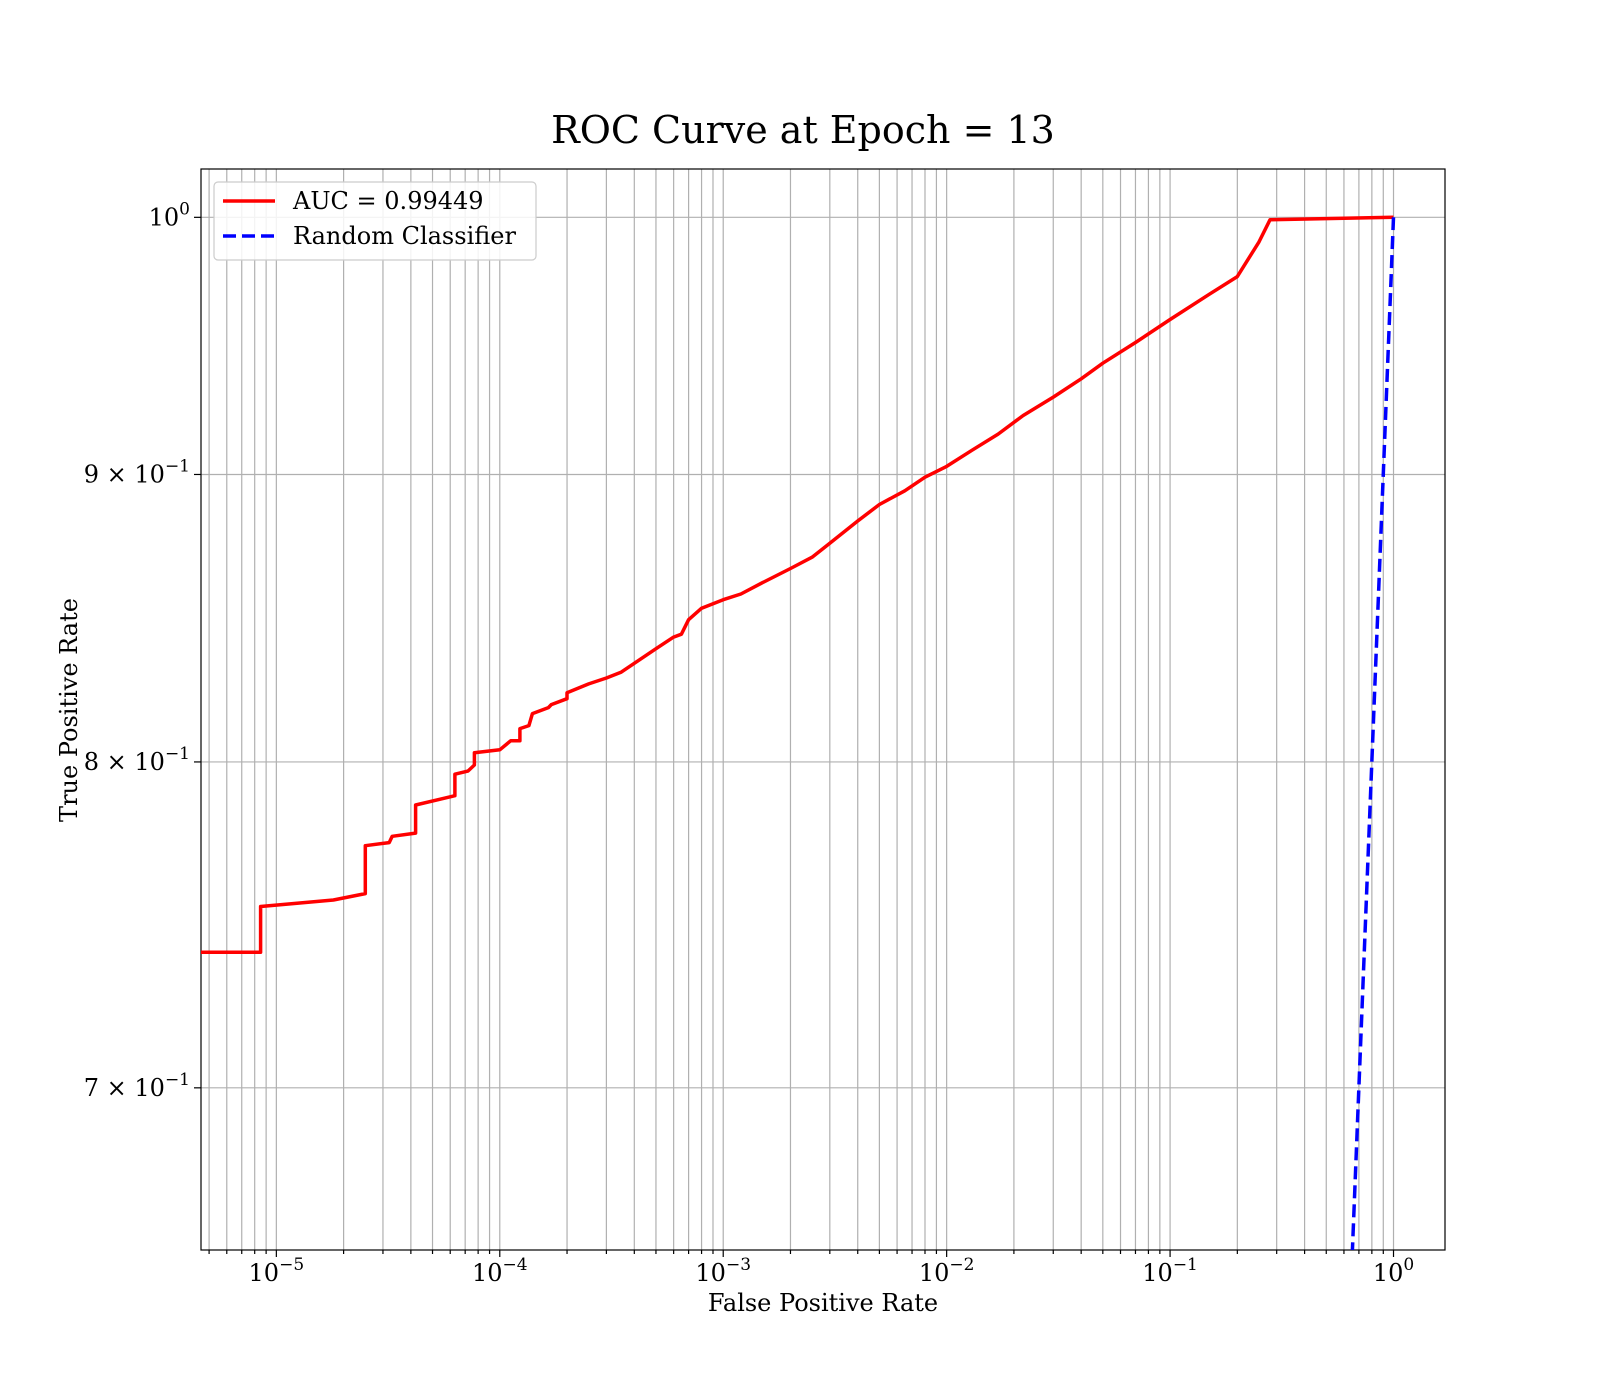 Image resolution: width=1600 pixels, height=1400 pixels. I want to click on y-tick-label: 100, so click(169, 215).